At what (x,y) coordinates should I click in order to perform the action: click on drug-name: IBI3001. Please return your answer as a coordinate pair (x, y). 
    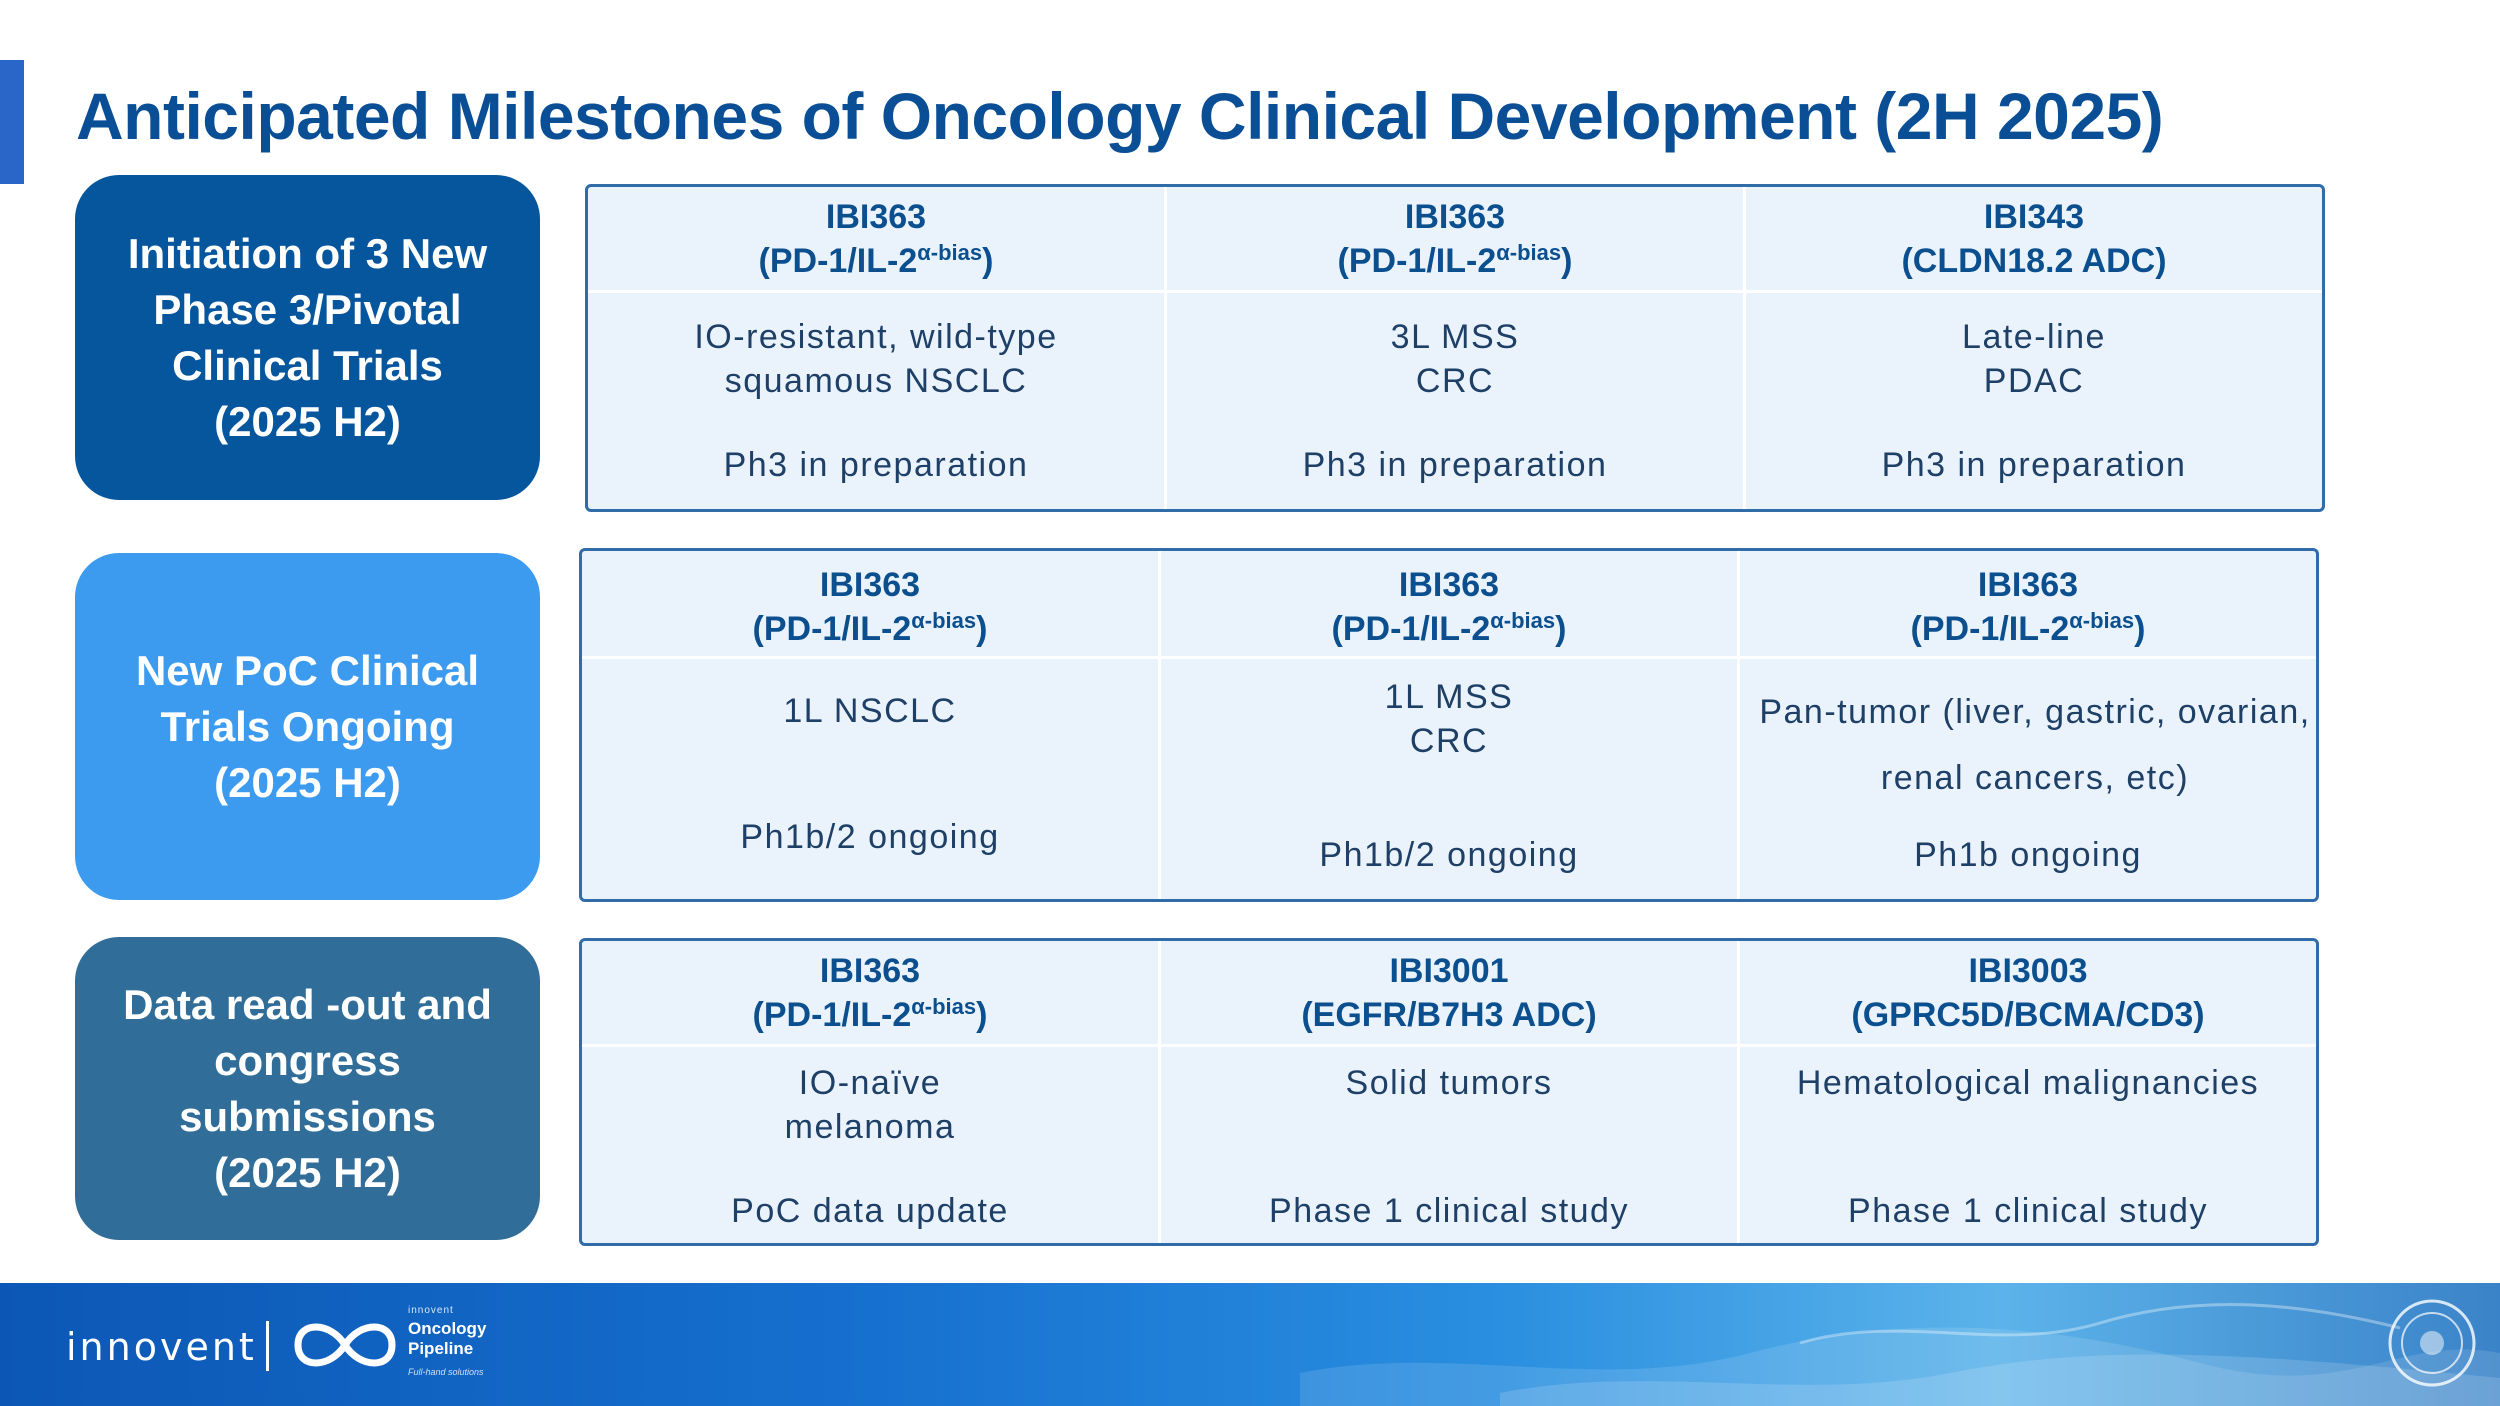
    Looking at the image, I should click on (1449, 971).